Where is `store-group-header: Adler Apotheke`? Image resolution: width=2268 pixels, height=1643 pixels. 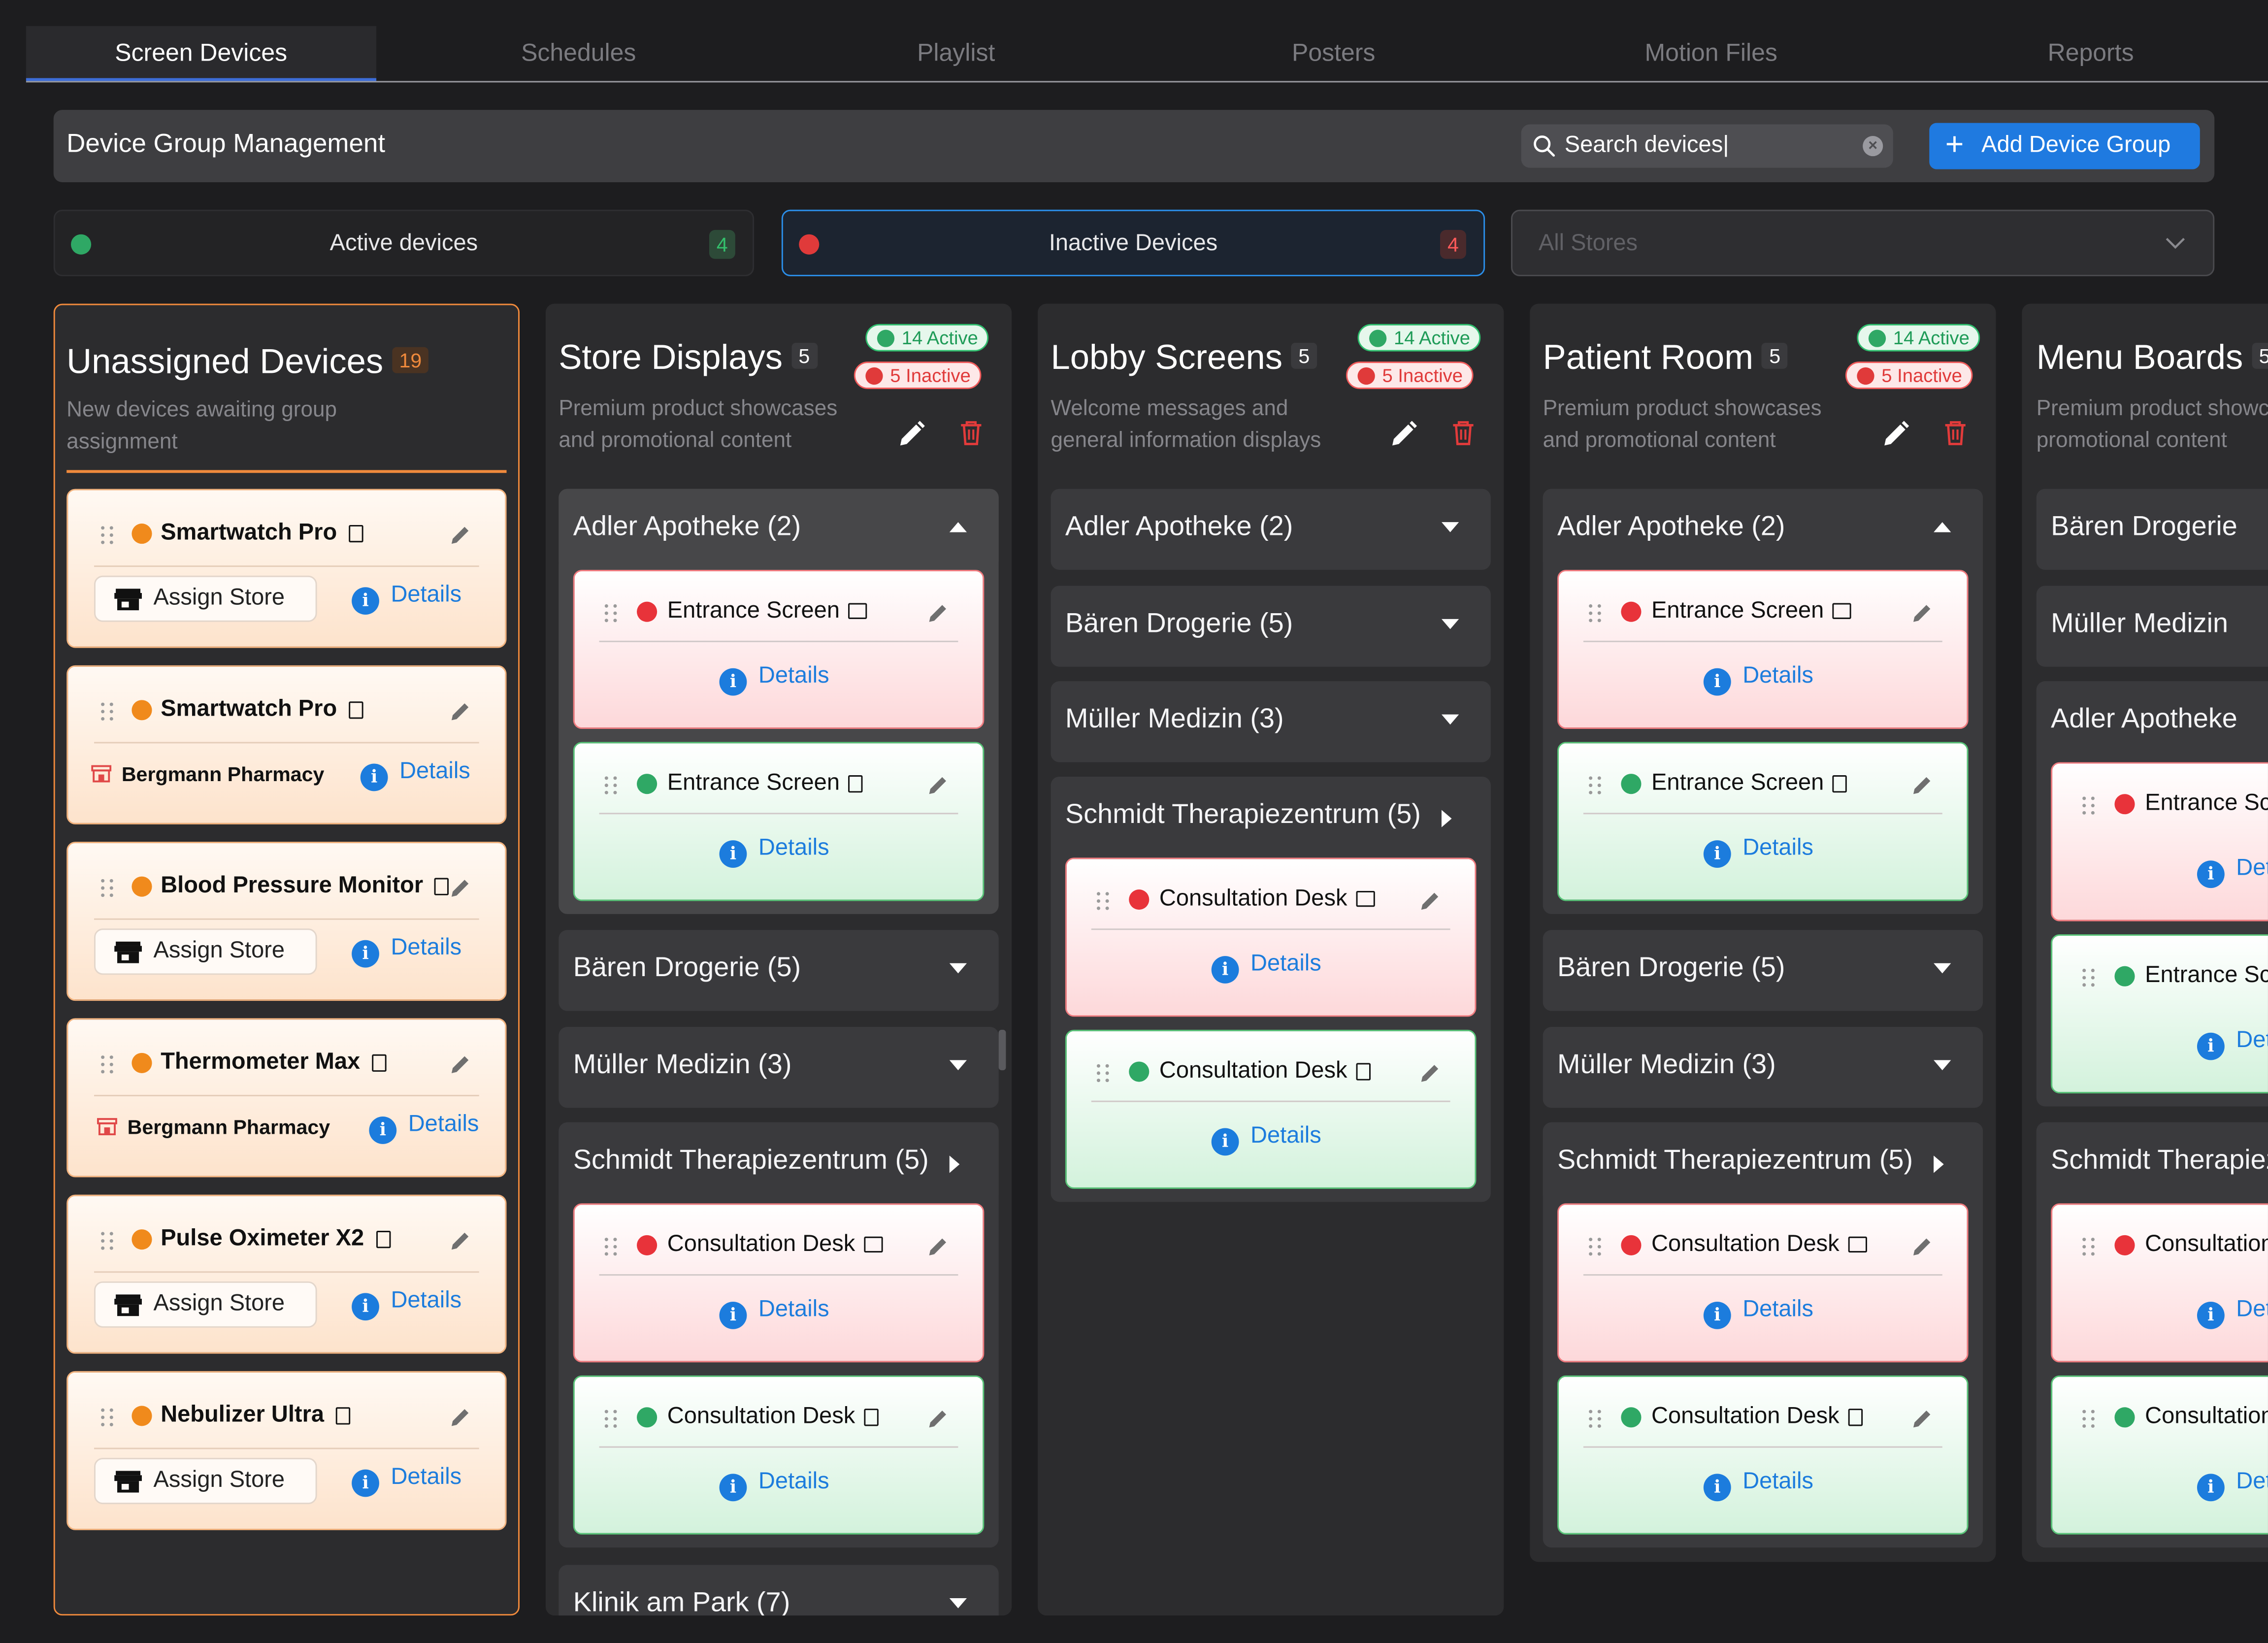 store-group-header: Adler Apotheke is located at coordinates (2152, 721).